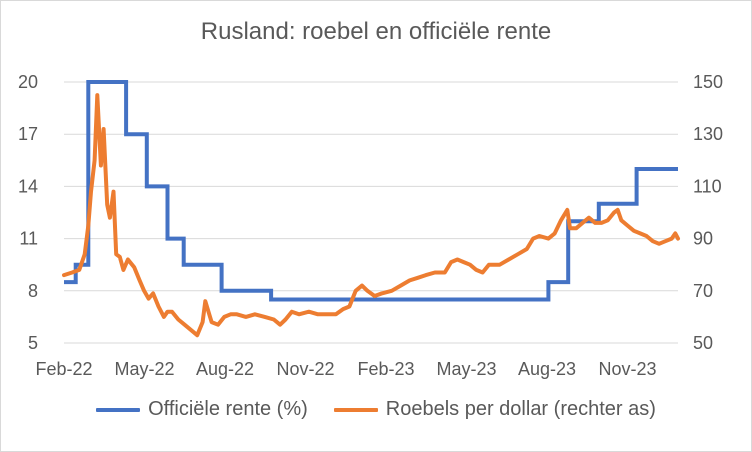  I want to click on y-right-tick-label: 130, so click(708, 134).